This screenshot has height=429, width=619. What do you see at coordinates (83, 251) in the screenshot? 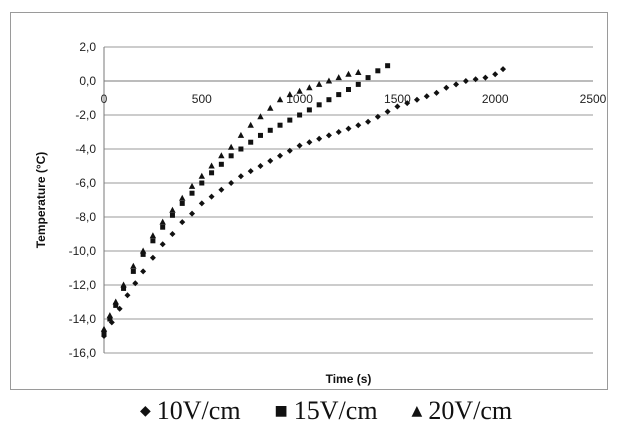
I see `y-tick-label: -10,0` at bounding box center [83, 251].